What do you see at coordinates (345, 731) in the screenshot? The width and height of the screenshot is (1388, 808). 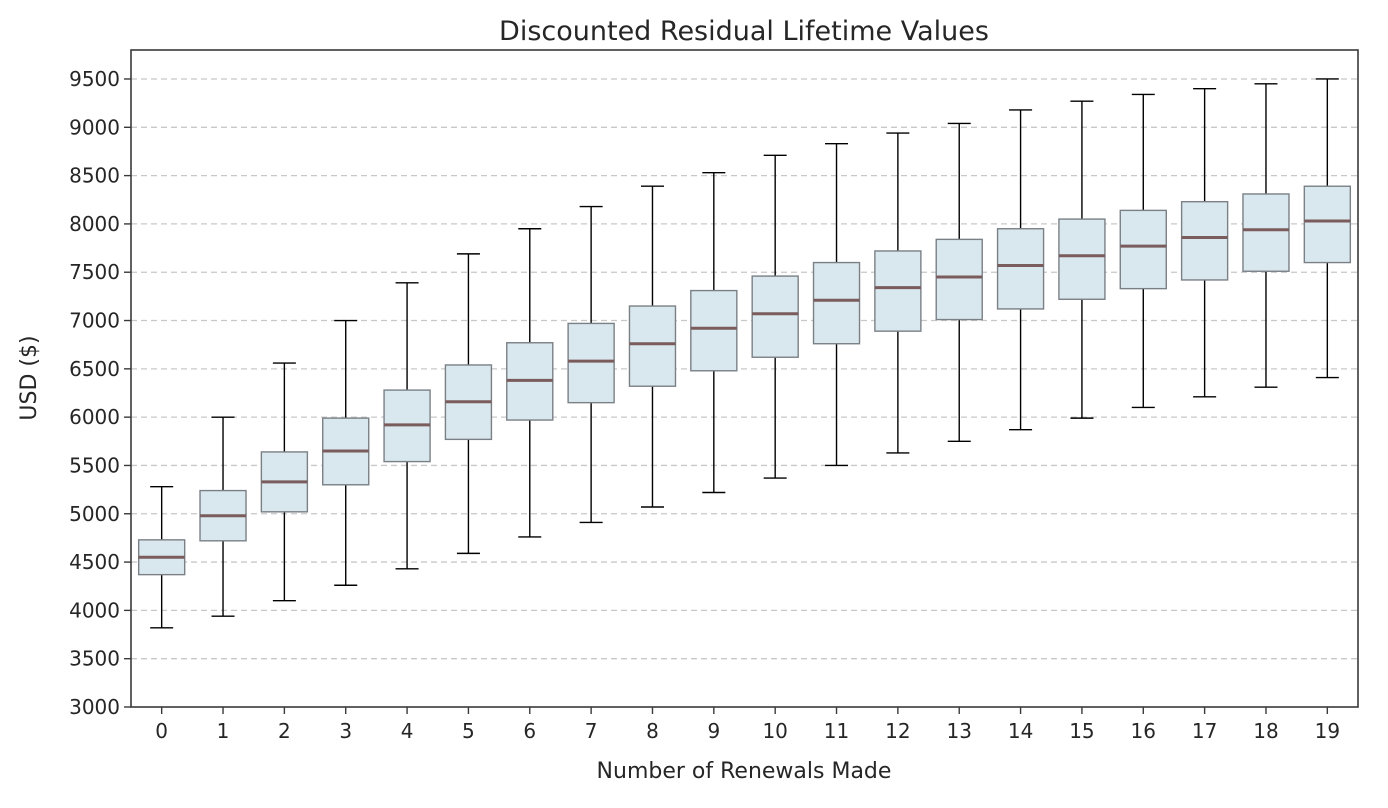 I see `x-tick-label: 3` at bounding box center [345, 731].